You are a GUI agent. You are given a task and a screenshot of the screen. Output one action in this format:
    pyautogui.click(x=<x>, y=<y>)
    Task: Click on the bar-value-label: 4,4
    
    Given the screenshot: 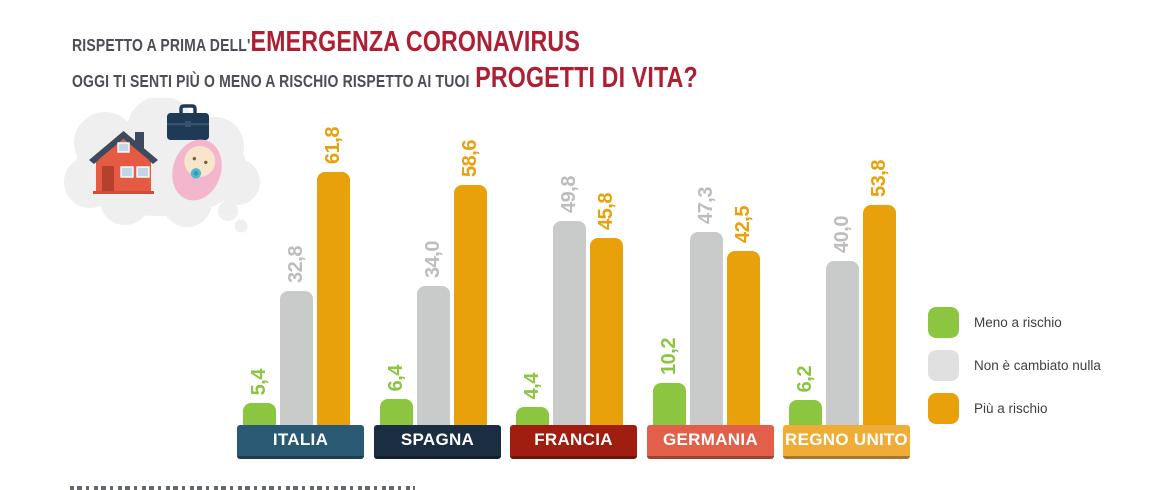 What is the action you would take?
    pyautogui.click(x=532, y=385)
    